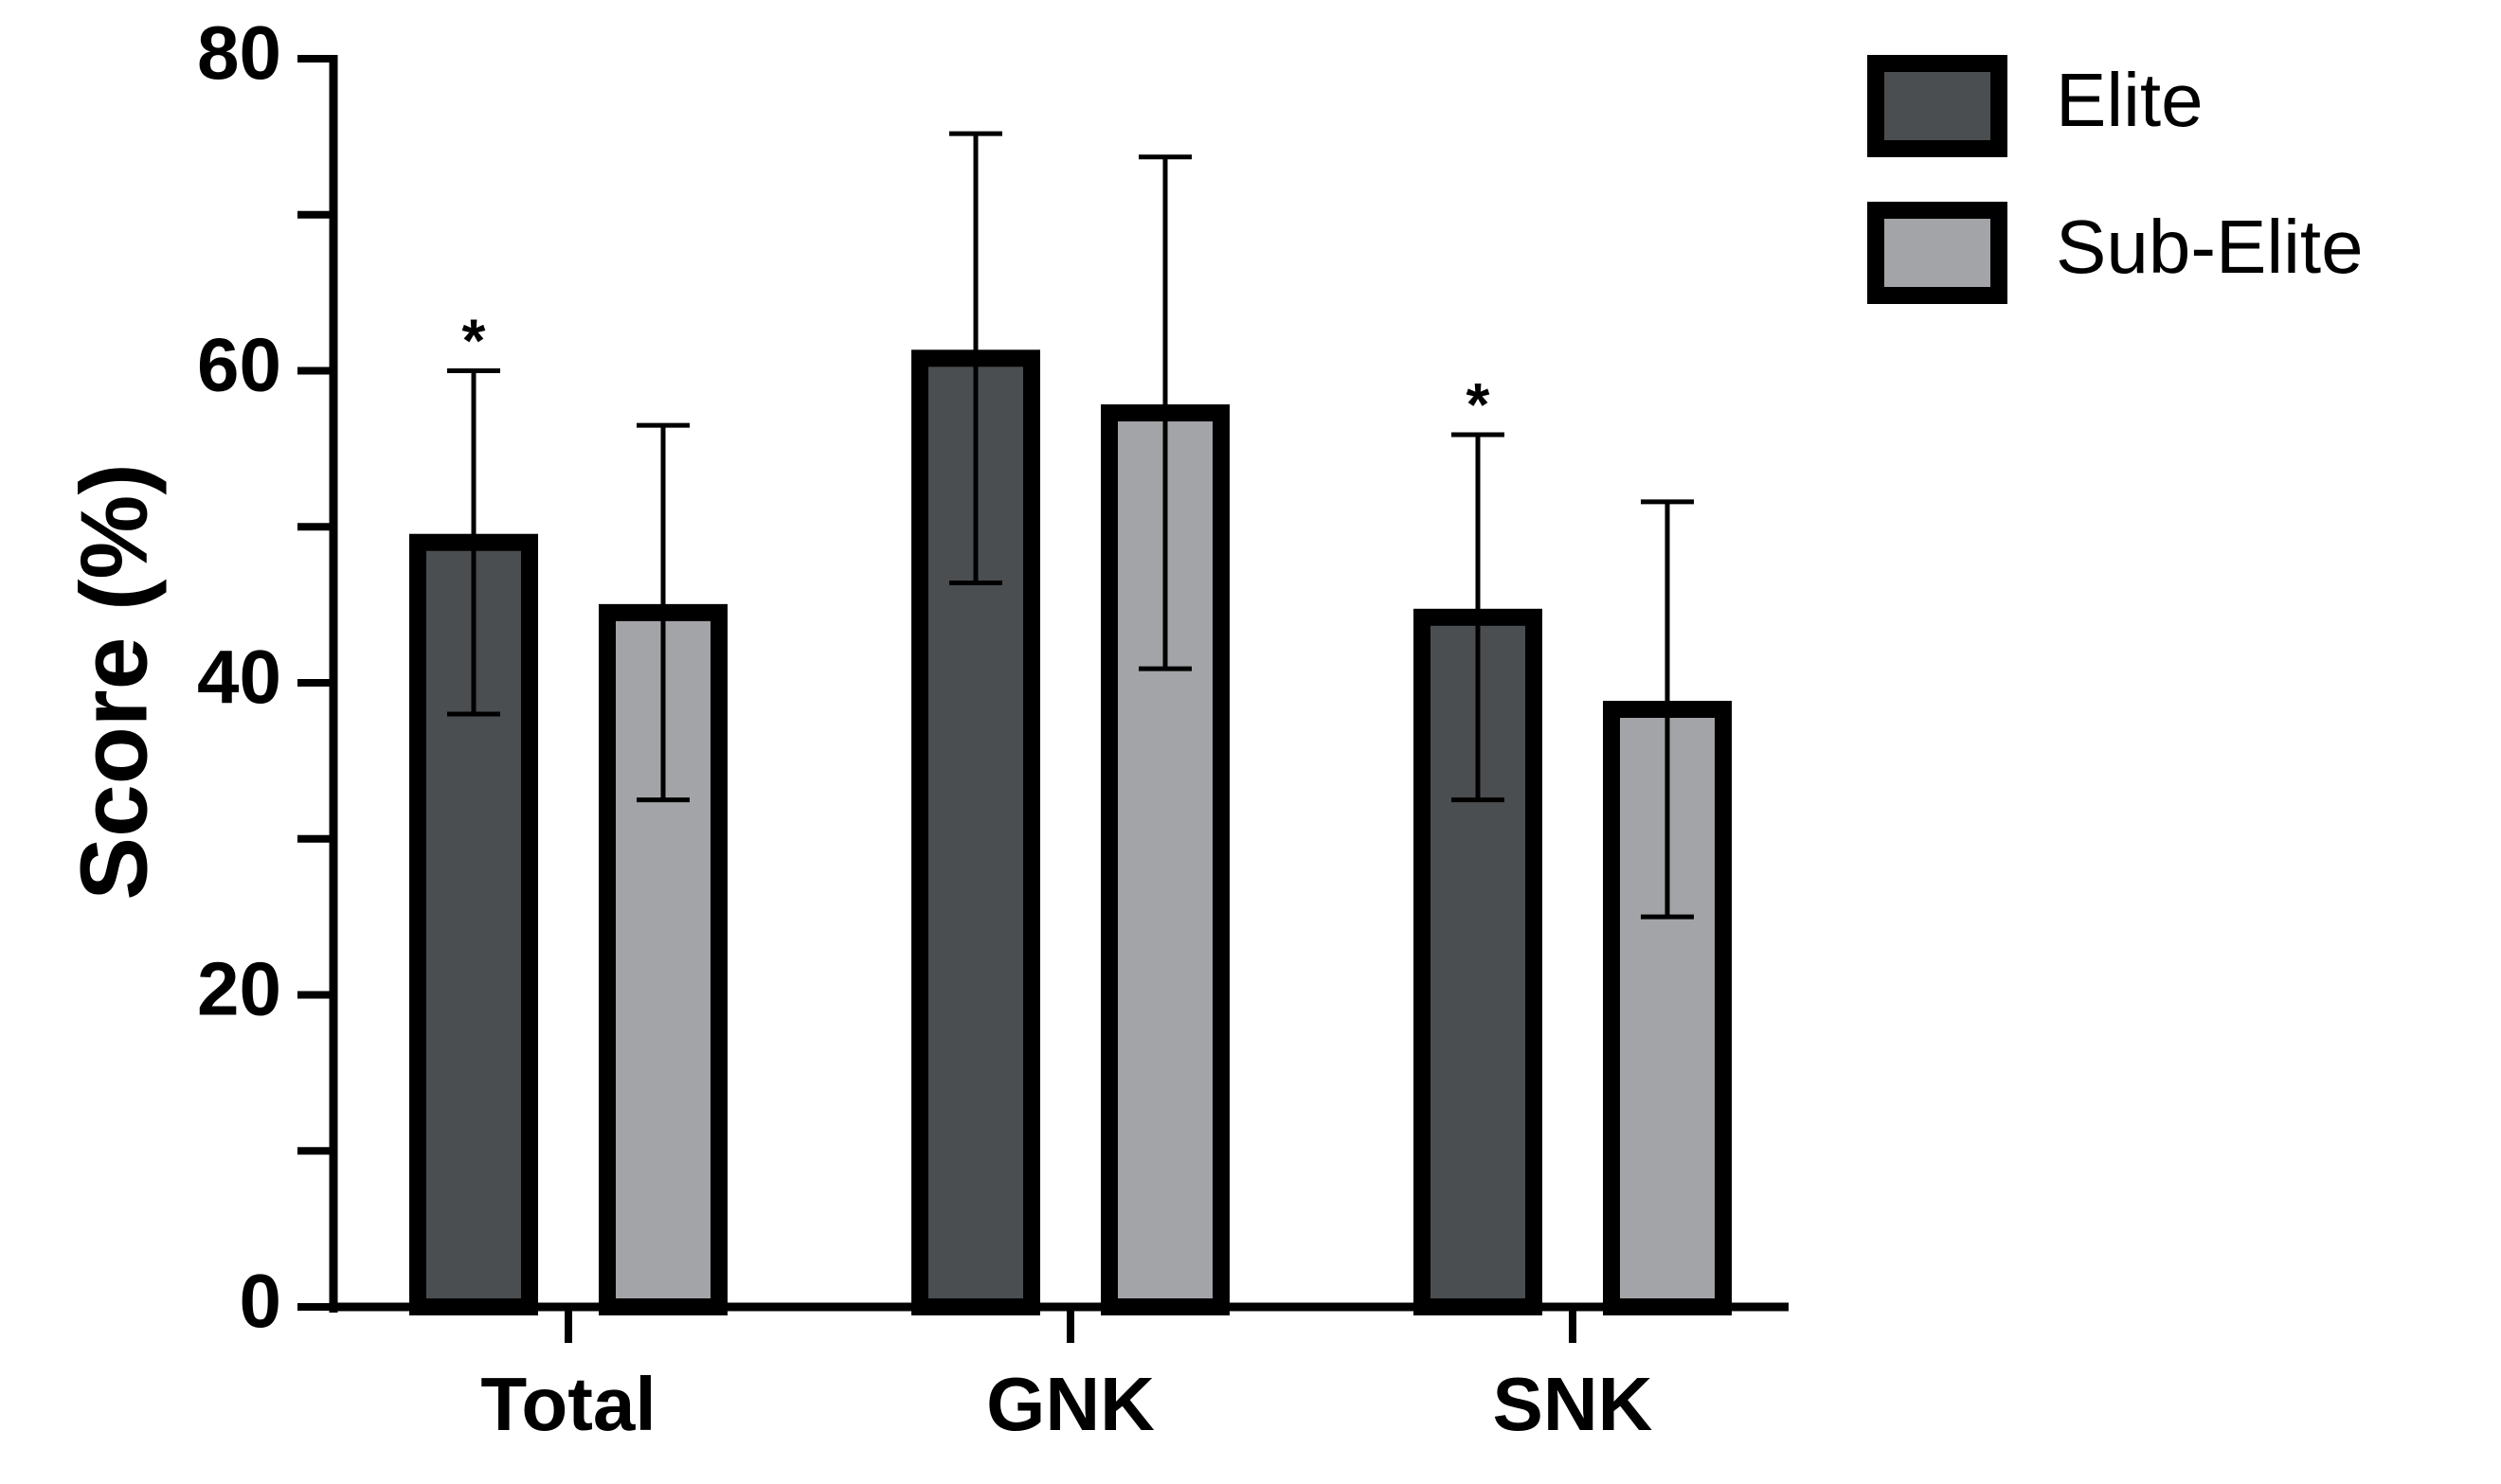 This screenshot has width=2501, height=1484. What do you see at coordinates (1573, 1404) in the screenshot?
I see `x-category-label: SNK` at bounding box center [1573, 1404].